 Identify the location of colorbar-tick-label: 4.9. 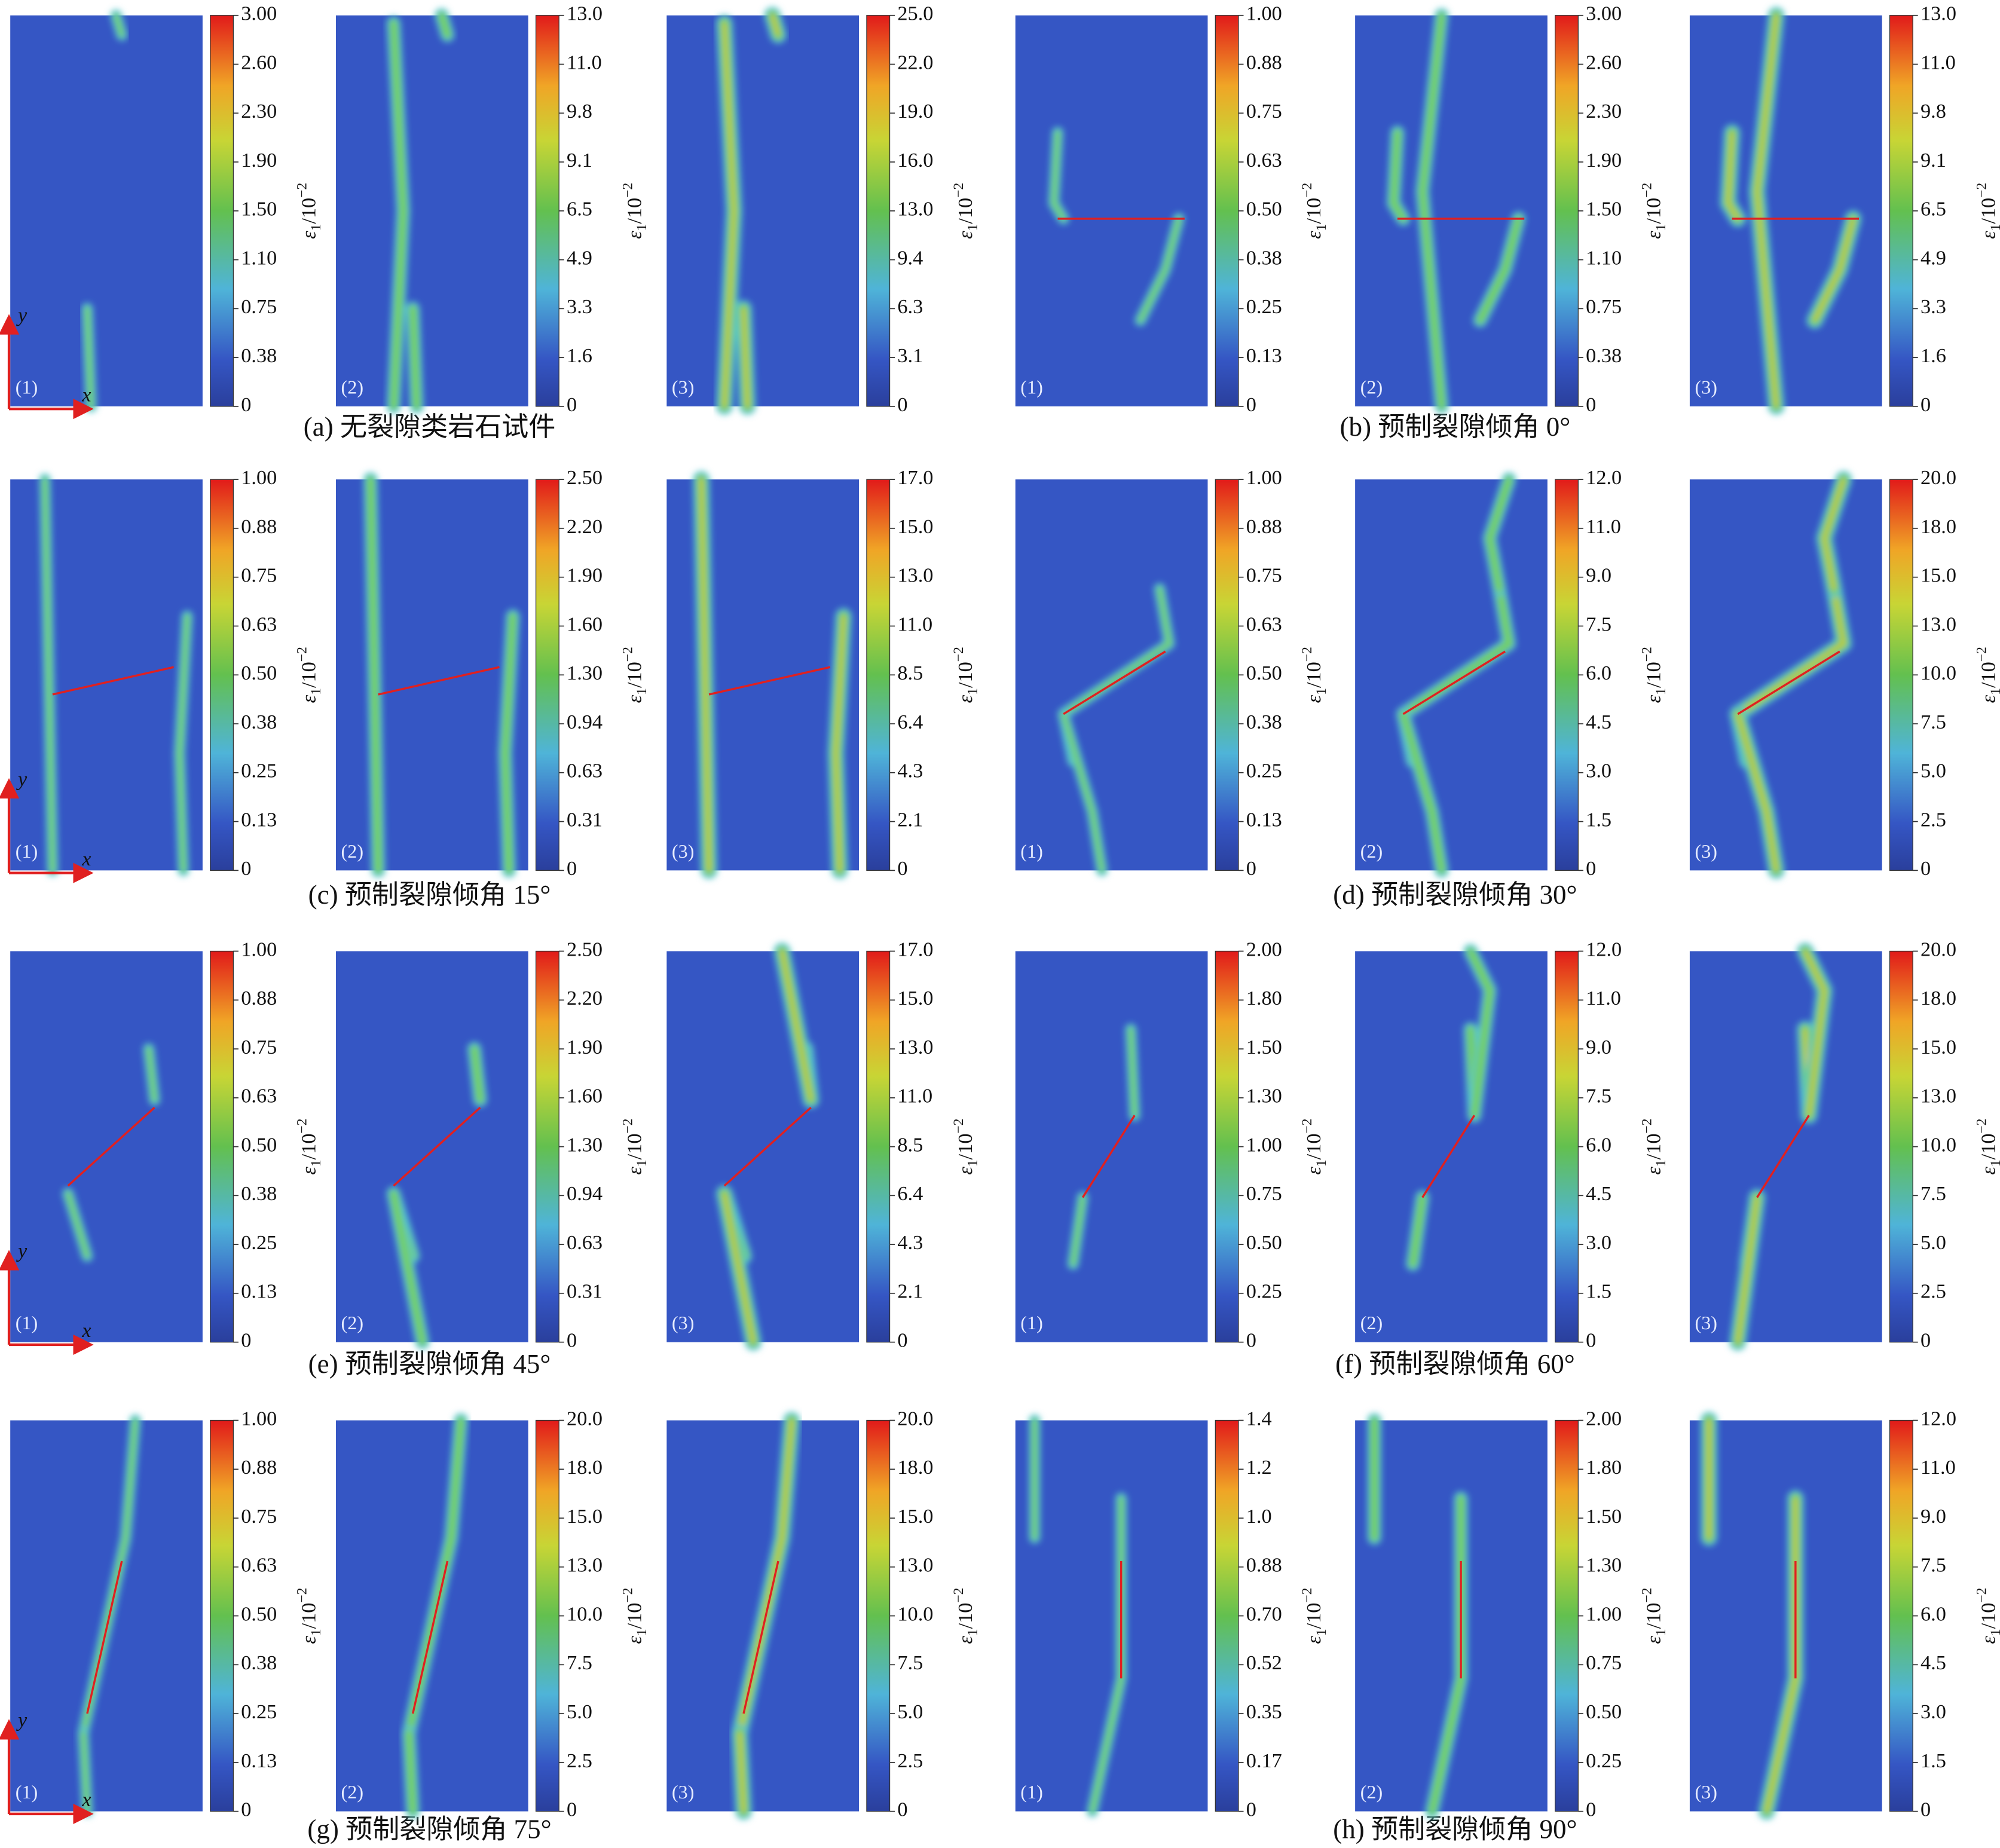
(1934, 257).